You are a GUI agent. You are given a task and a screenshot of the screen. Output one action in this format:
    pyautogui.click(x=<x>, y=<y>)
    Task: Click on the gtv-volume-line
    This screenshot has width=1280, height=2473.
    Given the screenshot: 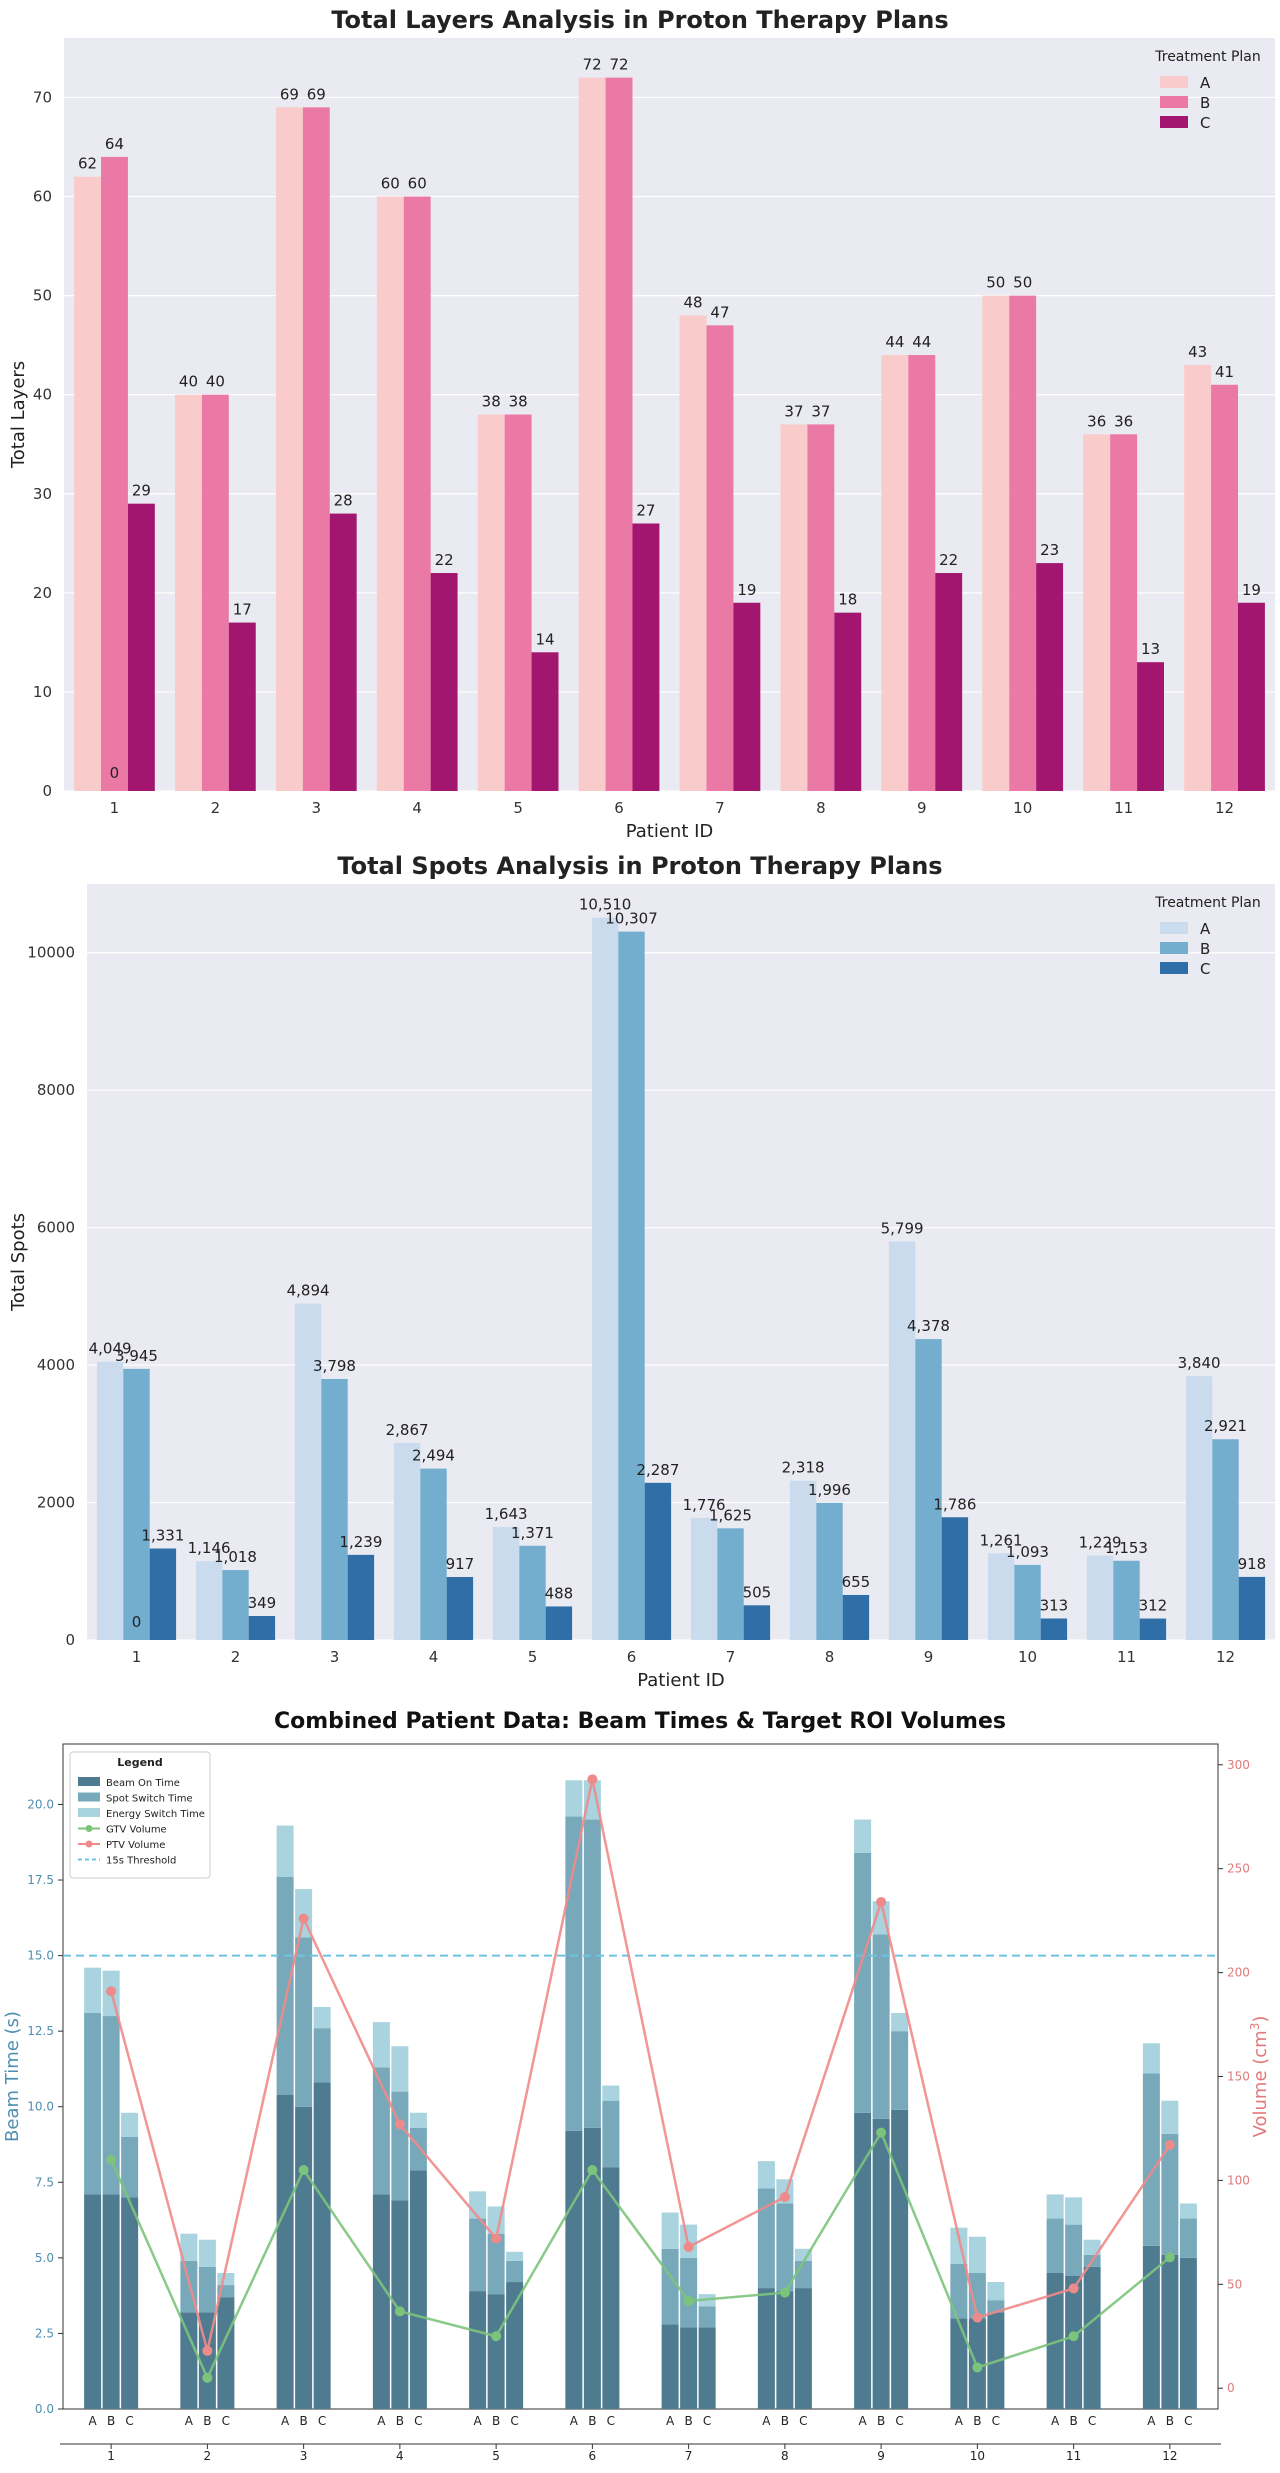 What is the action you would take?
    pyautogui.click(x=640, y=2255)
    